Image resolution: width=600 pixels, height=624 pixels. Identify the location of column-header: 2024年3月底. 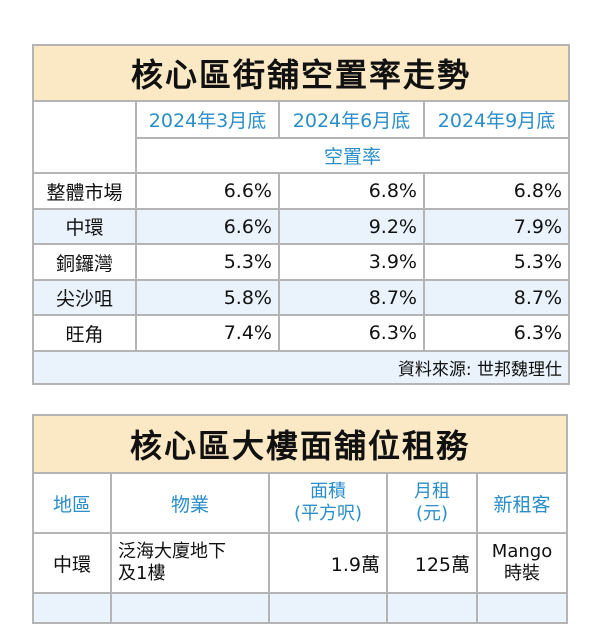
(207, 119).